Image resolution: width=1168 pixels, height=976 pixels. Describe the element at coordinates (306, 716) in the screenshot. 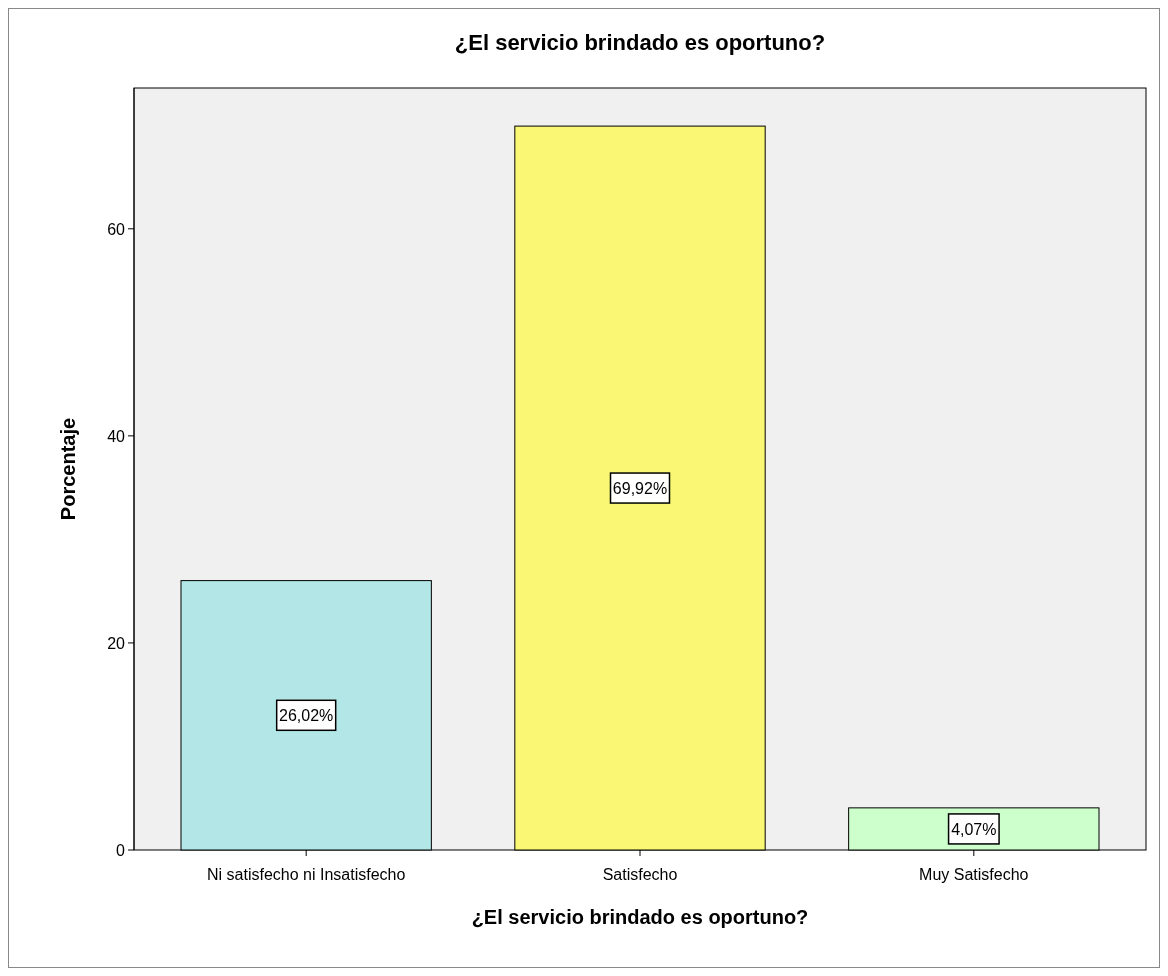

I see `data-label: 26,02%` at that location.